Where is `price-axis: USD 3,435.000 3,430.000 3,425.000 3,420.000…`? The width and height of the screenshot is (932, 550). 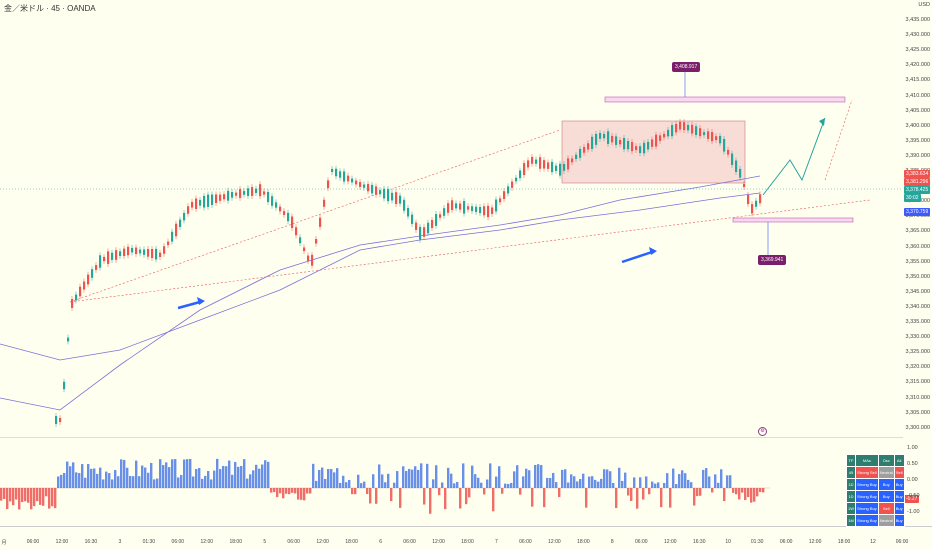 price-axis: USD 3,435.000 3,430.000 3,425.000 3,420.000… is located at coordinates (917, 262).